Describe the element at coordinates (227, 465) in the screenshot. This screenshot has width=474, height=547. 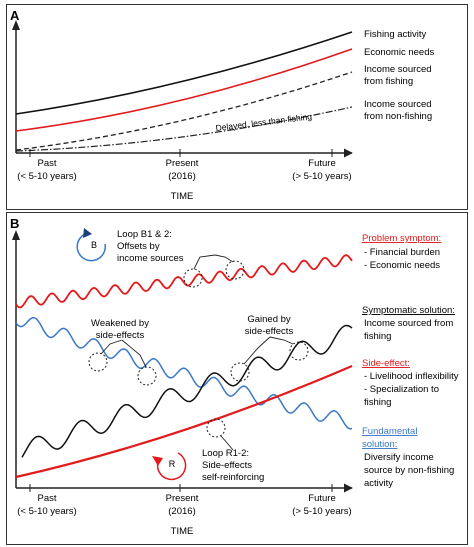
I see `loop-r-line2: Side-effects` at that location.